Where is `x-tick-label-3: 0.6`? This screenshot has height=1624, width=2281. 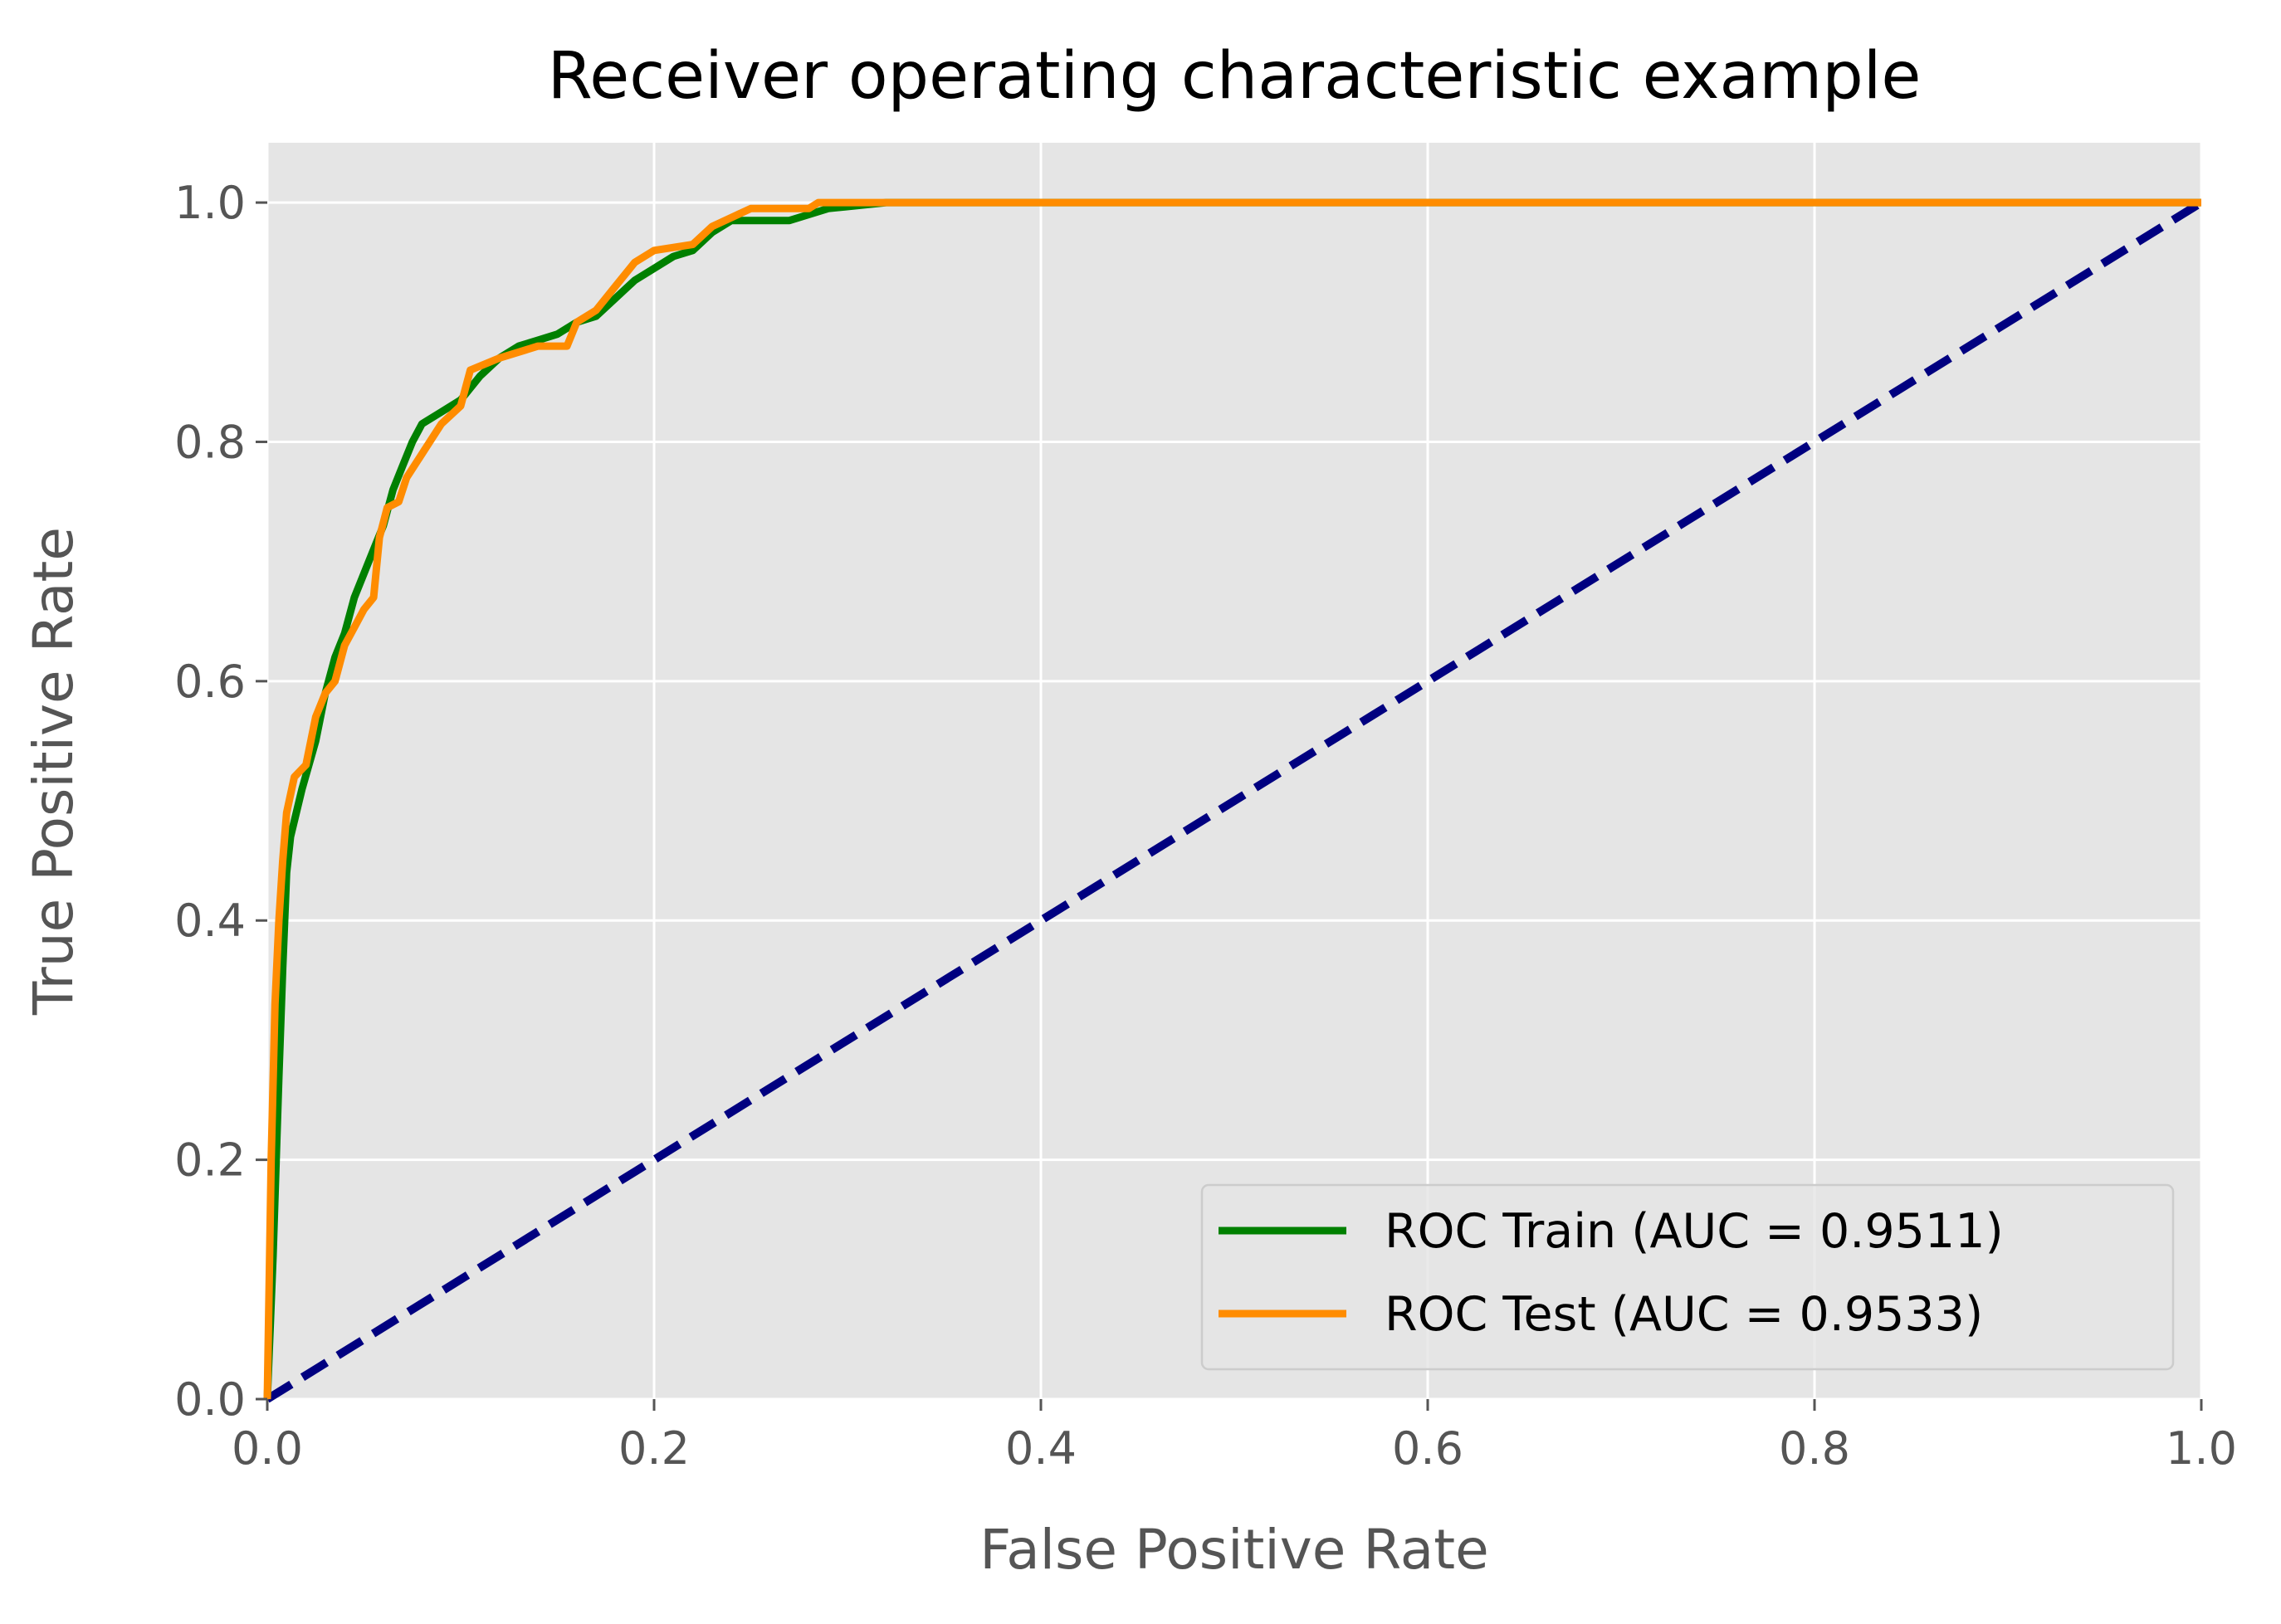
x-tick-label-3: 0.6 is located at coordinates (1427, 1448).